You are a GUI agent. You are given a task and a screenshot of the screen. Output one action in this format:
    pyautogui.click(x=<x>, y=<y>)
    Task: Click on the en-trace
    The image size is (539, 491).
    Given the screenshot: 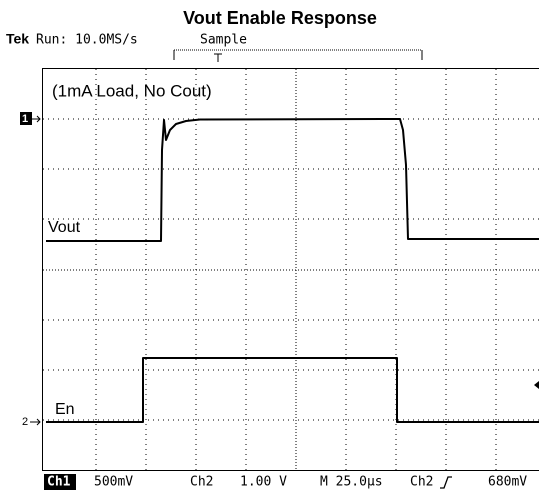 What is the action you would take?
    pyautogui.click(x=292, y=390)
    